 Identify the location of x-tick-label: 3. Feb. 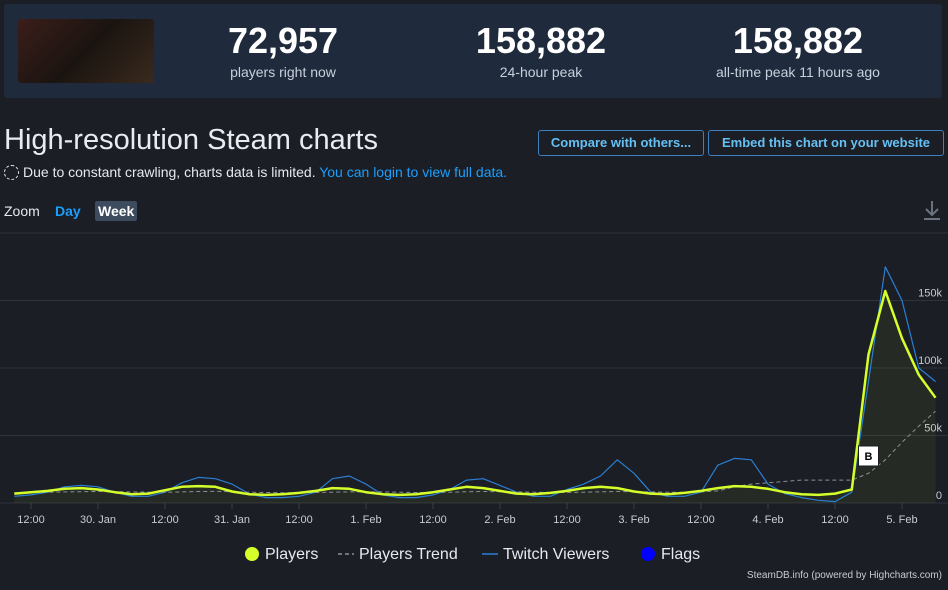
(633, 520).